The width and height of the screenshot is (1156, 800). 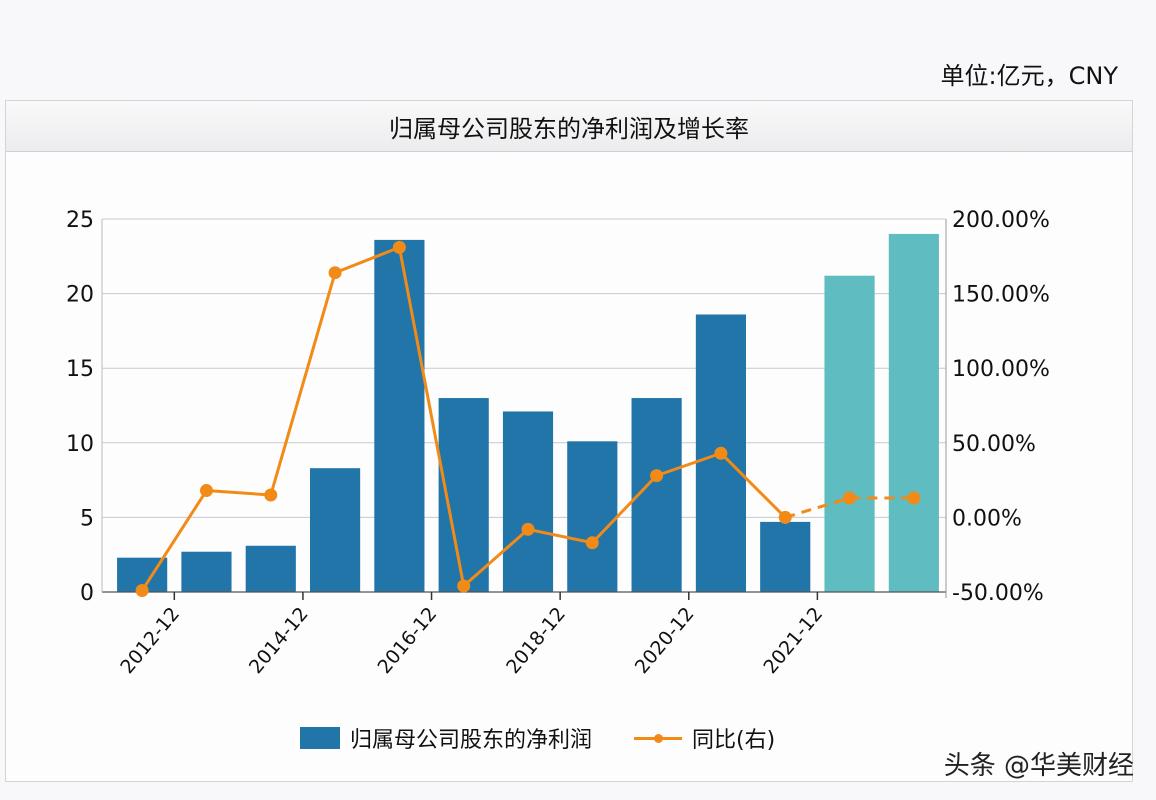 What do you see at coordinates (320, 738) in the screenshot?
I see `legend-bar-swatch` at bounding box center [320, 738].